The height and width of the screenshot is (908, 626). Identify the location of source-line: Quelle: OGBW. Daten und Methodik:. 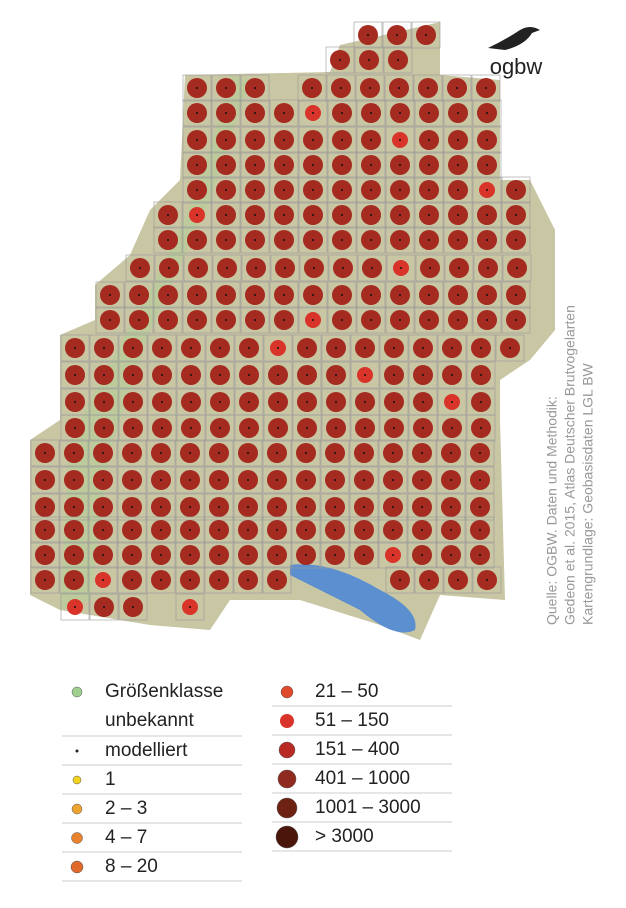
(552, 510).